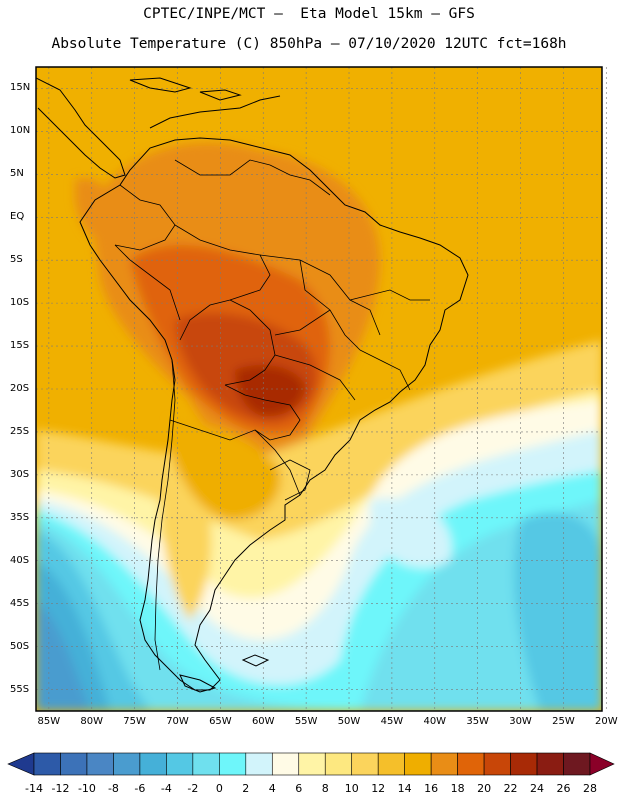  I want to click on border-guianas, so click(300, 180).